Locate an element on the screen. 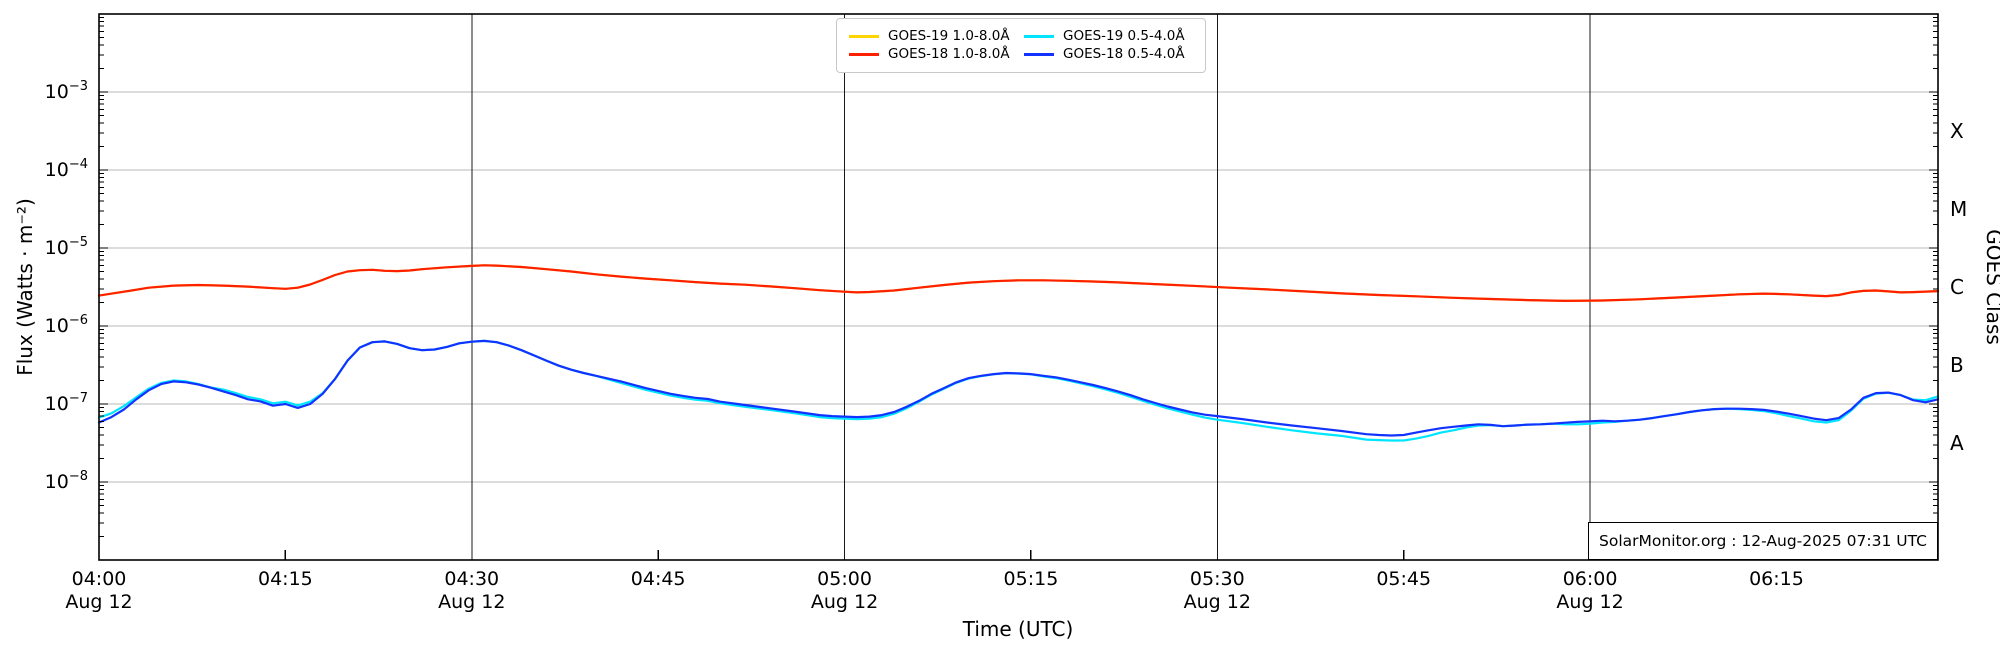  y-tick-label: 10⁻⁴ is located at coordinates (66, 169).